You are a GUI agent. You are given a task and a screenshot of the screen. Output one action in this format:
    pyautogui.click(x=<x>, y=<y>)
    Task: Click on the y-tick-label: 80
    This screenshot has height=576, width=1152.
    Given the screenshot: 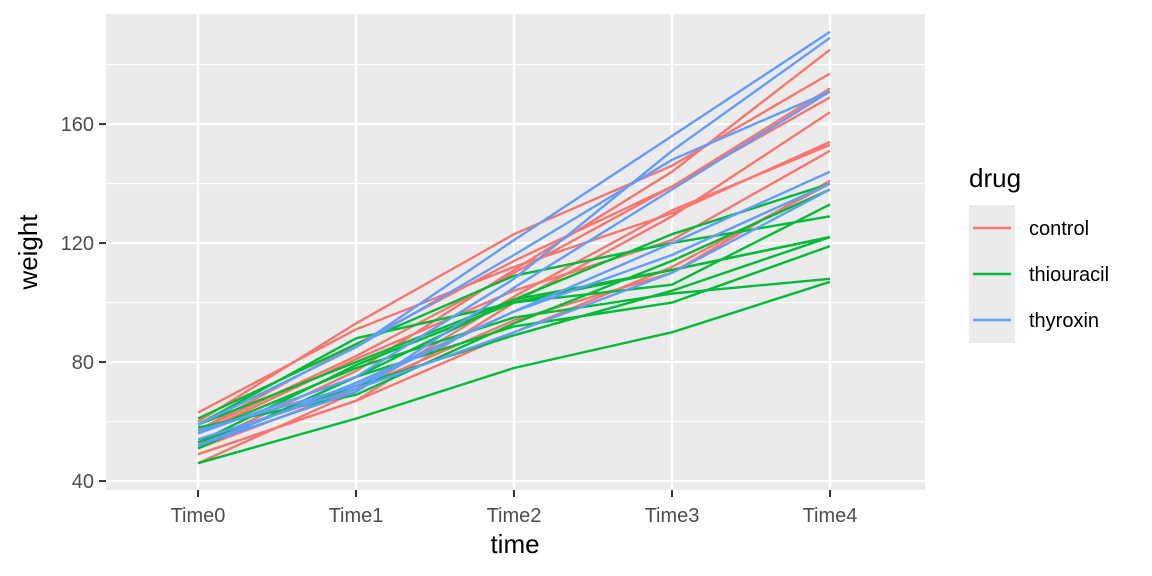 What is the action you would take?
    pyautogui.click(x=83, y=363)
    